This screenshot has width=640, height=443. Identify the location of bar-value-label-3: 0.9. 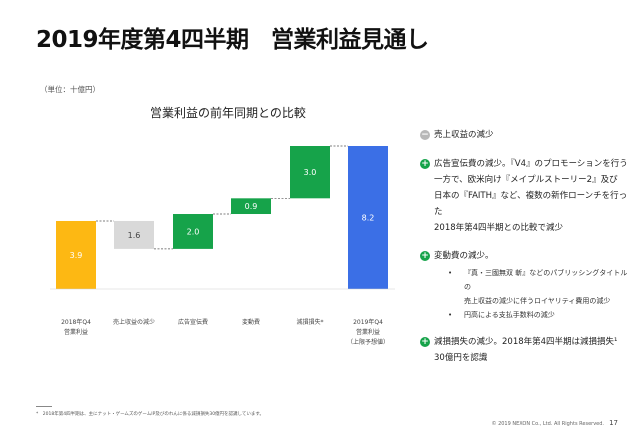
(251, 206).